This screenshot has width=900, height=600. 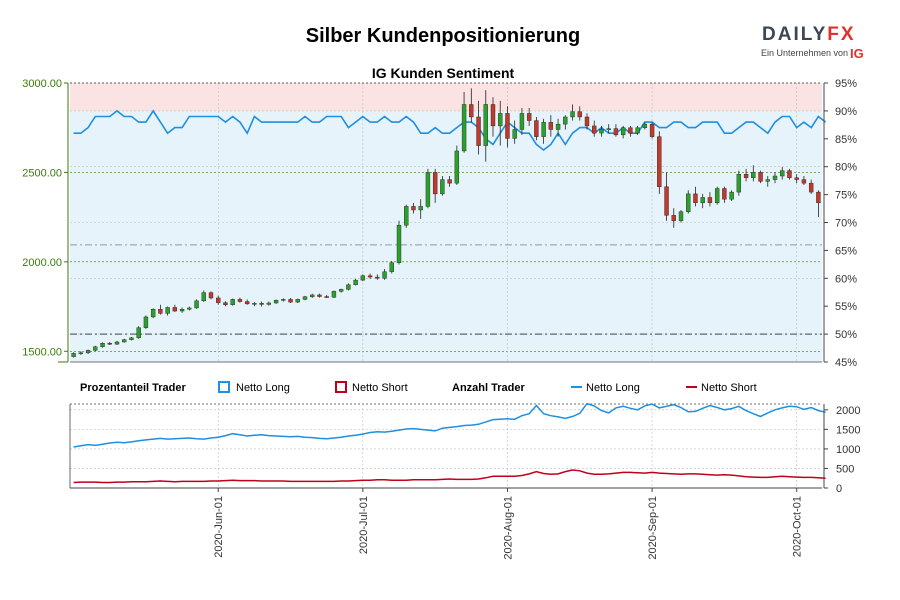 What do you see at coordinates (846, 279) in the screenshot?
I see `percent-tick-label: 60%` at bounding box center [846, 279].